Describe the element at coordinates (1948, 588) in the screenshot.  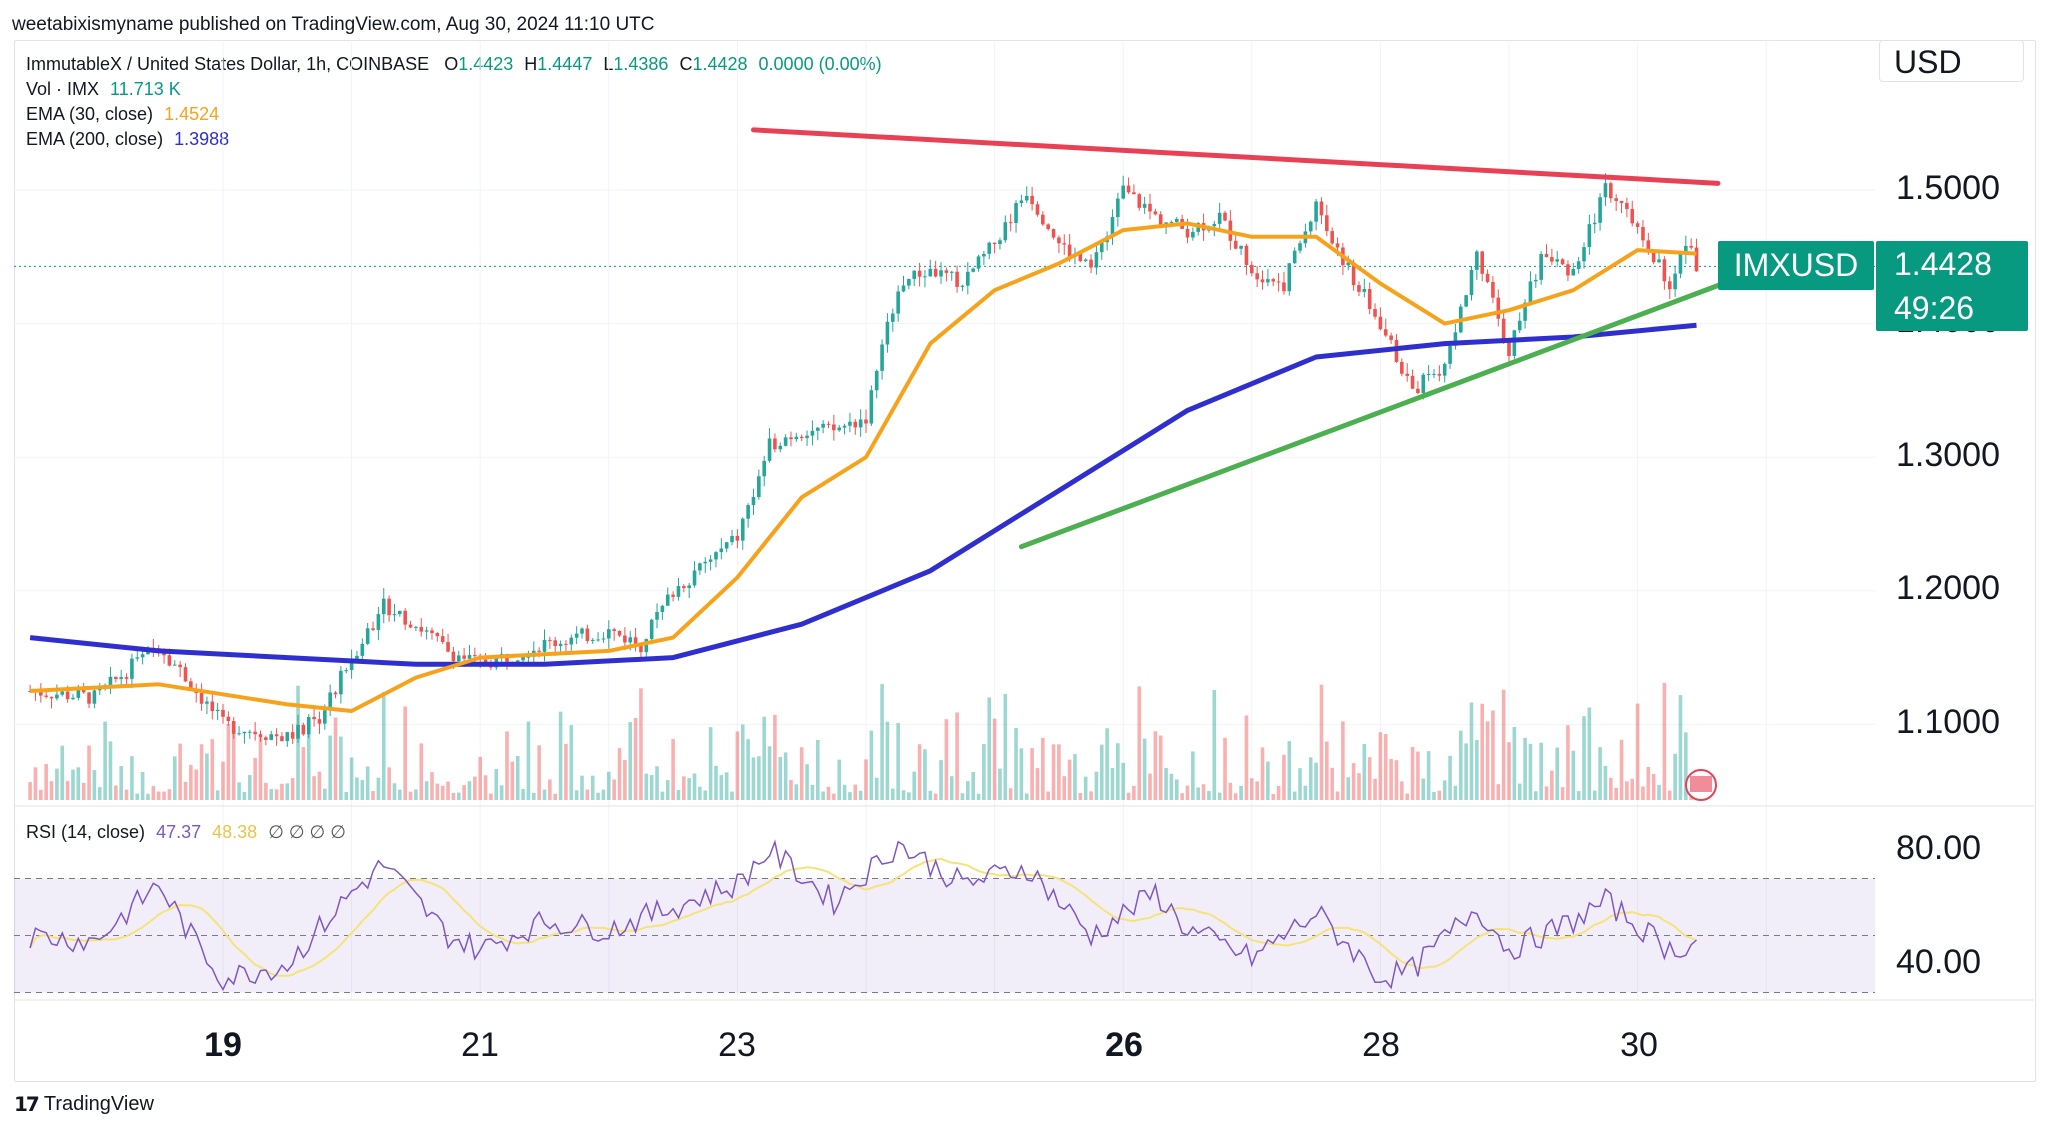
I see `price-tick-1.2000: 1.2000` at that location.